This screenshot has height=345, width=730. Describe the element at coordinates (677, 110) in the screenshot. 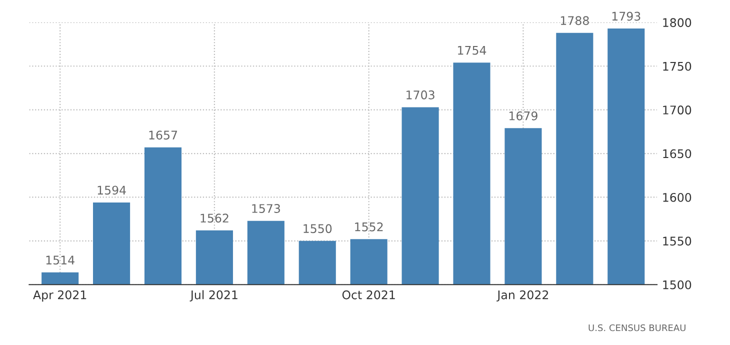

I see `y-tick-label: 1700` at that location.